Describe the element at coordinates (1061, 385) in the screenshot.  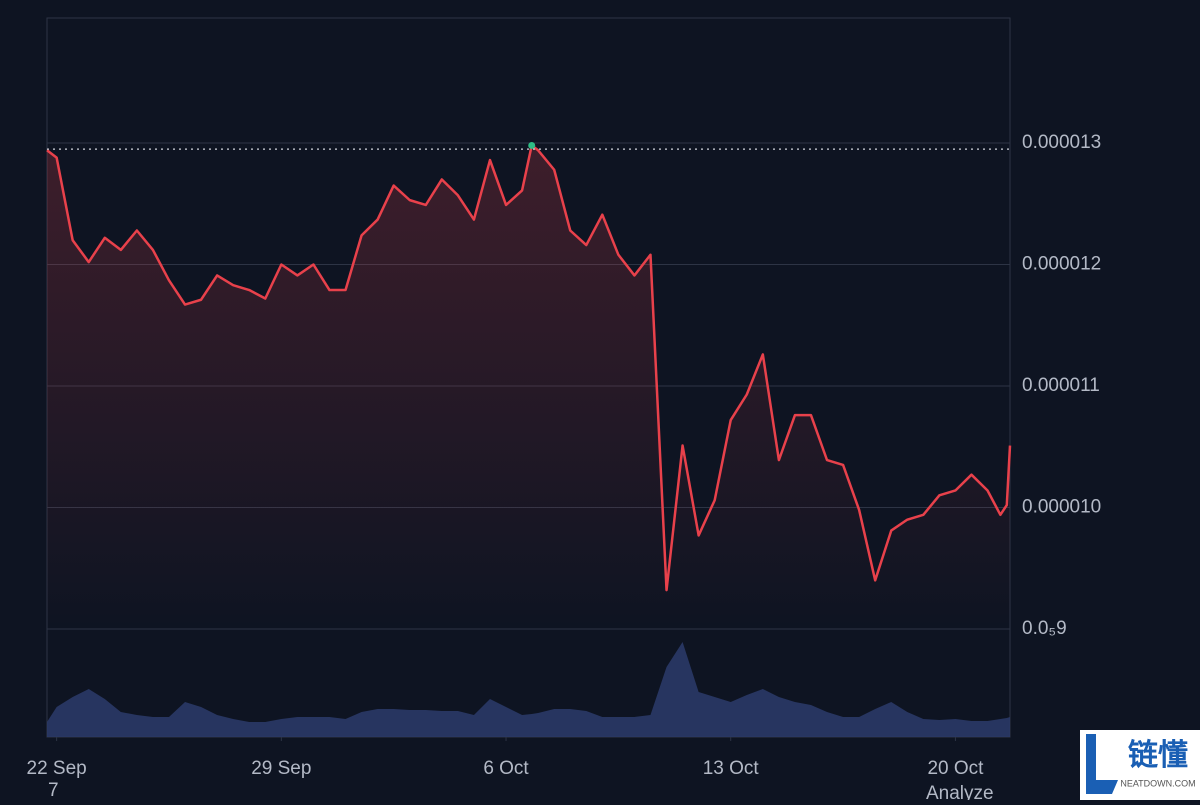
I see `y-tick-label: 0.000011` at that location.